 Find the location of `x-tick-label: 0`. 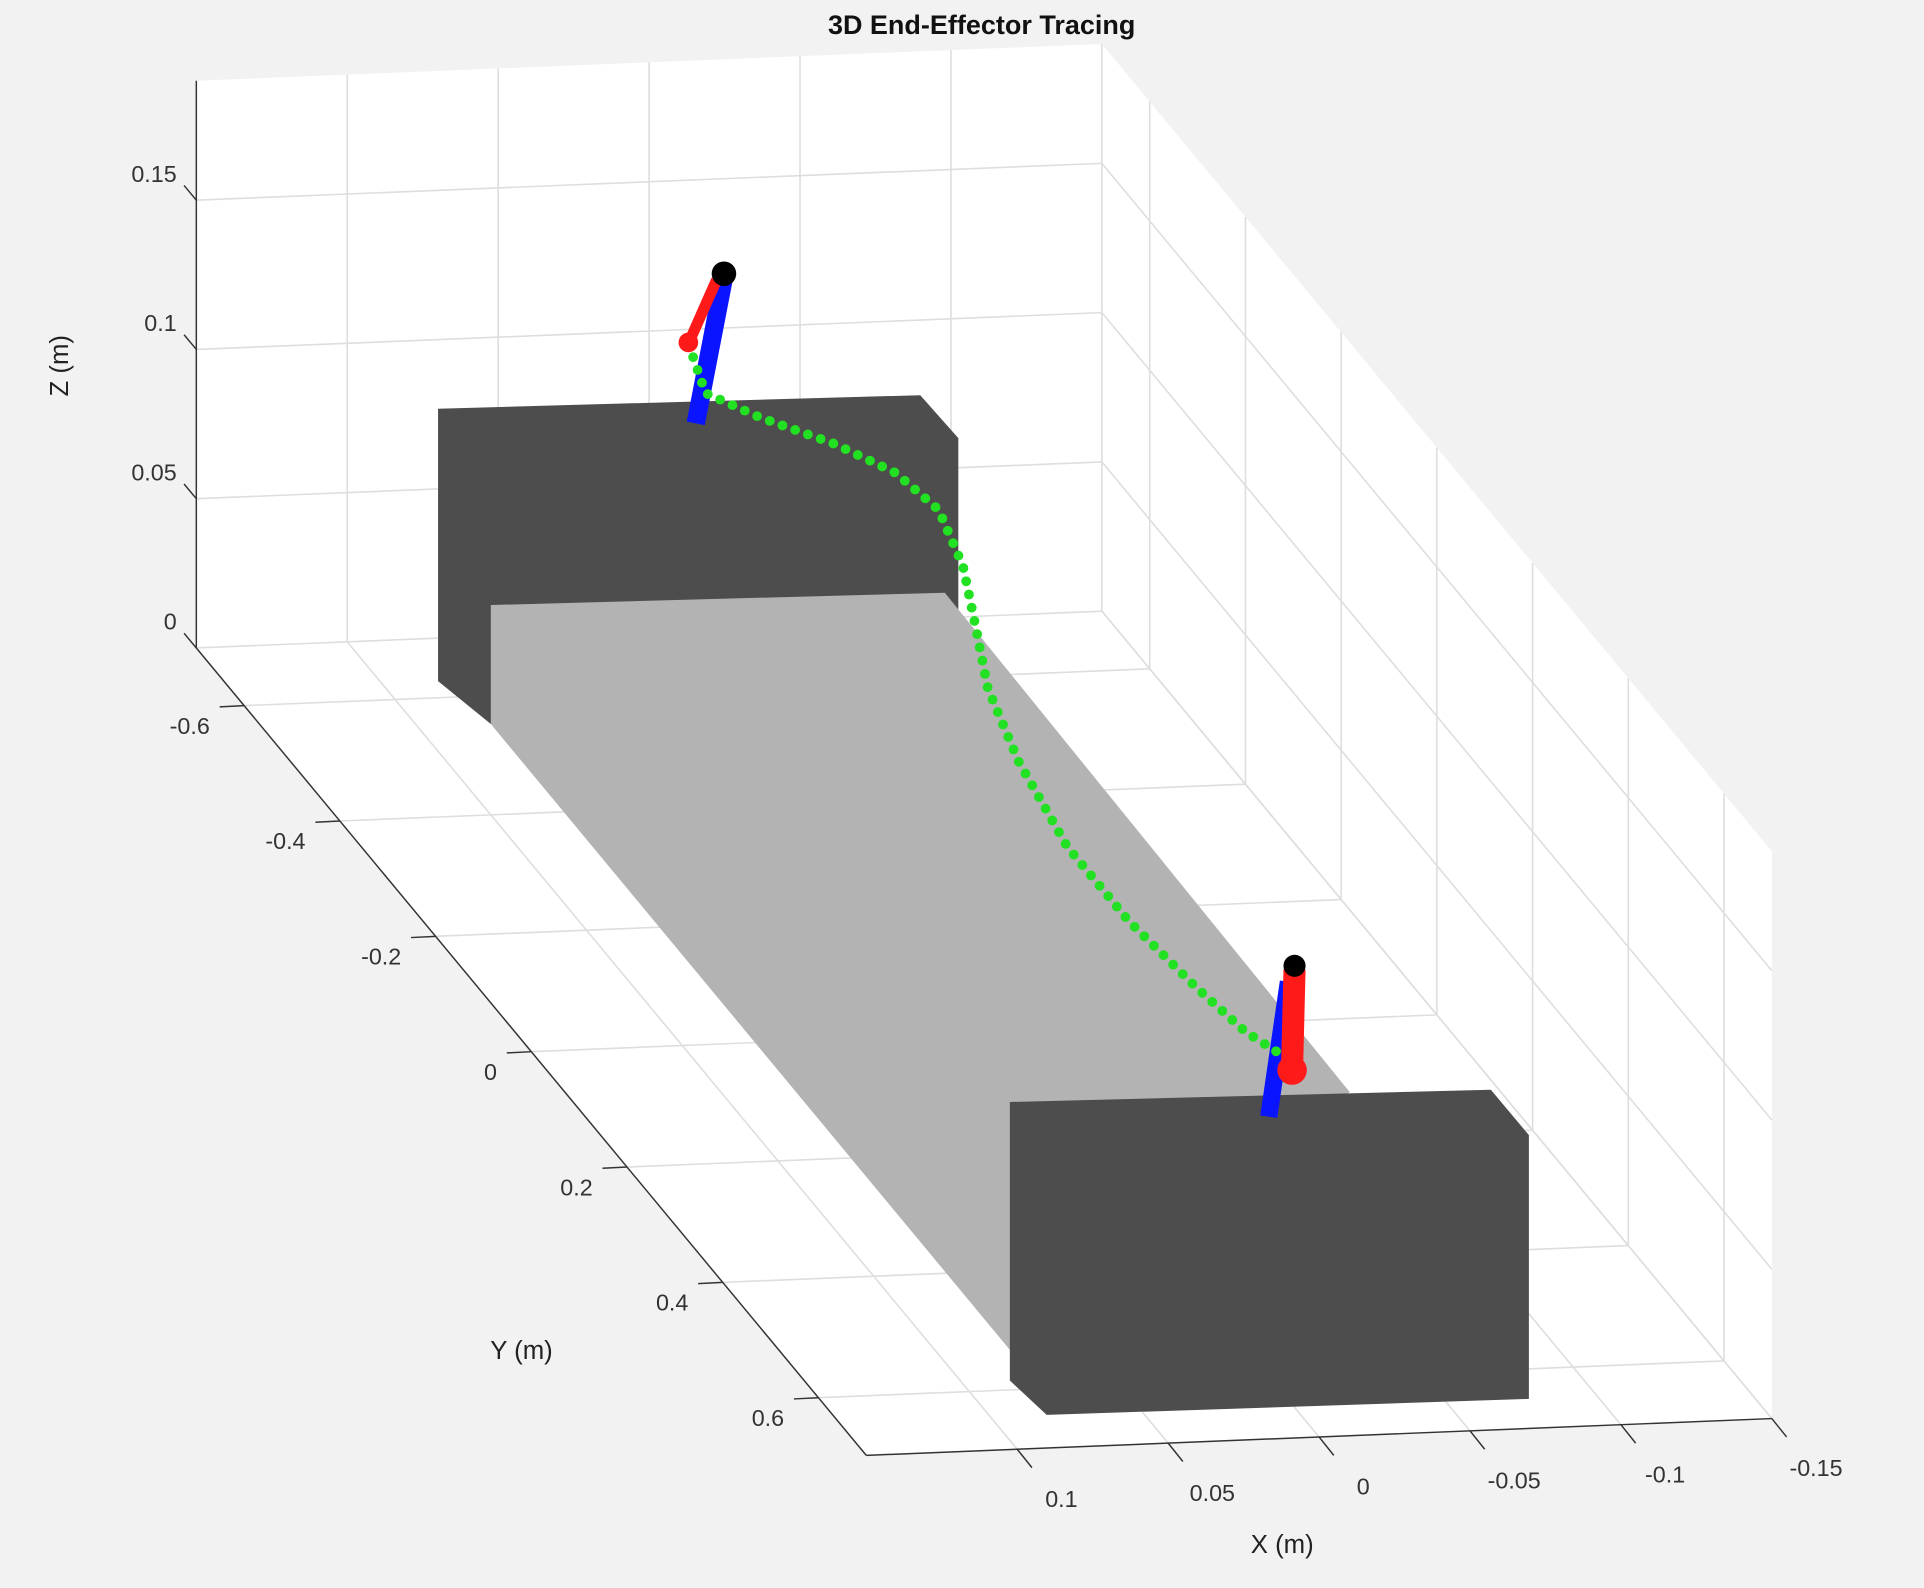

x-tick-label: 0 is located at coordinates (1363, 1487).